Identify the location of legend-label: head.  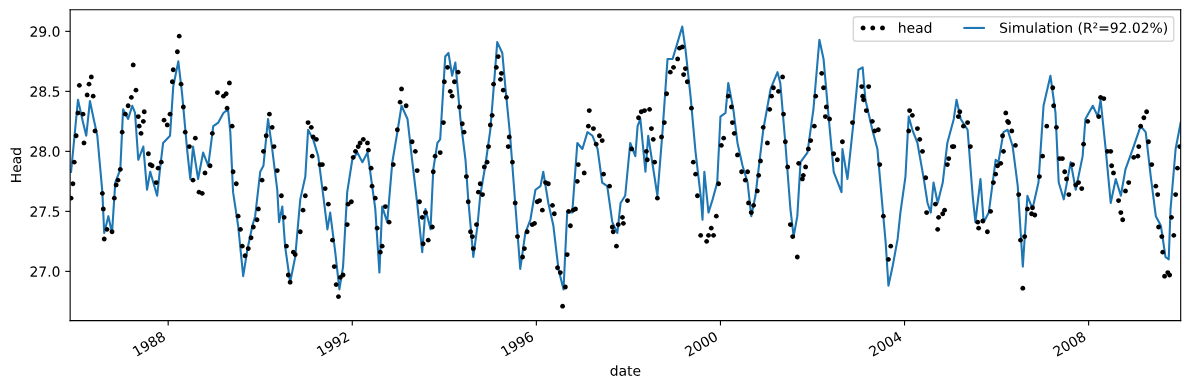
(915, 27).